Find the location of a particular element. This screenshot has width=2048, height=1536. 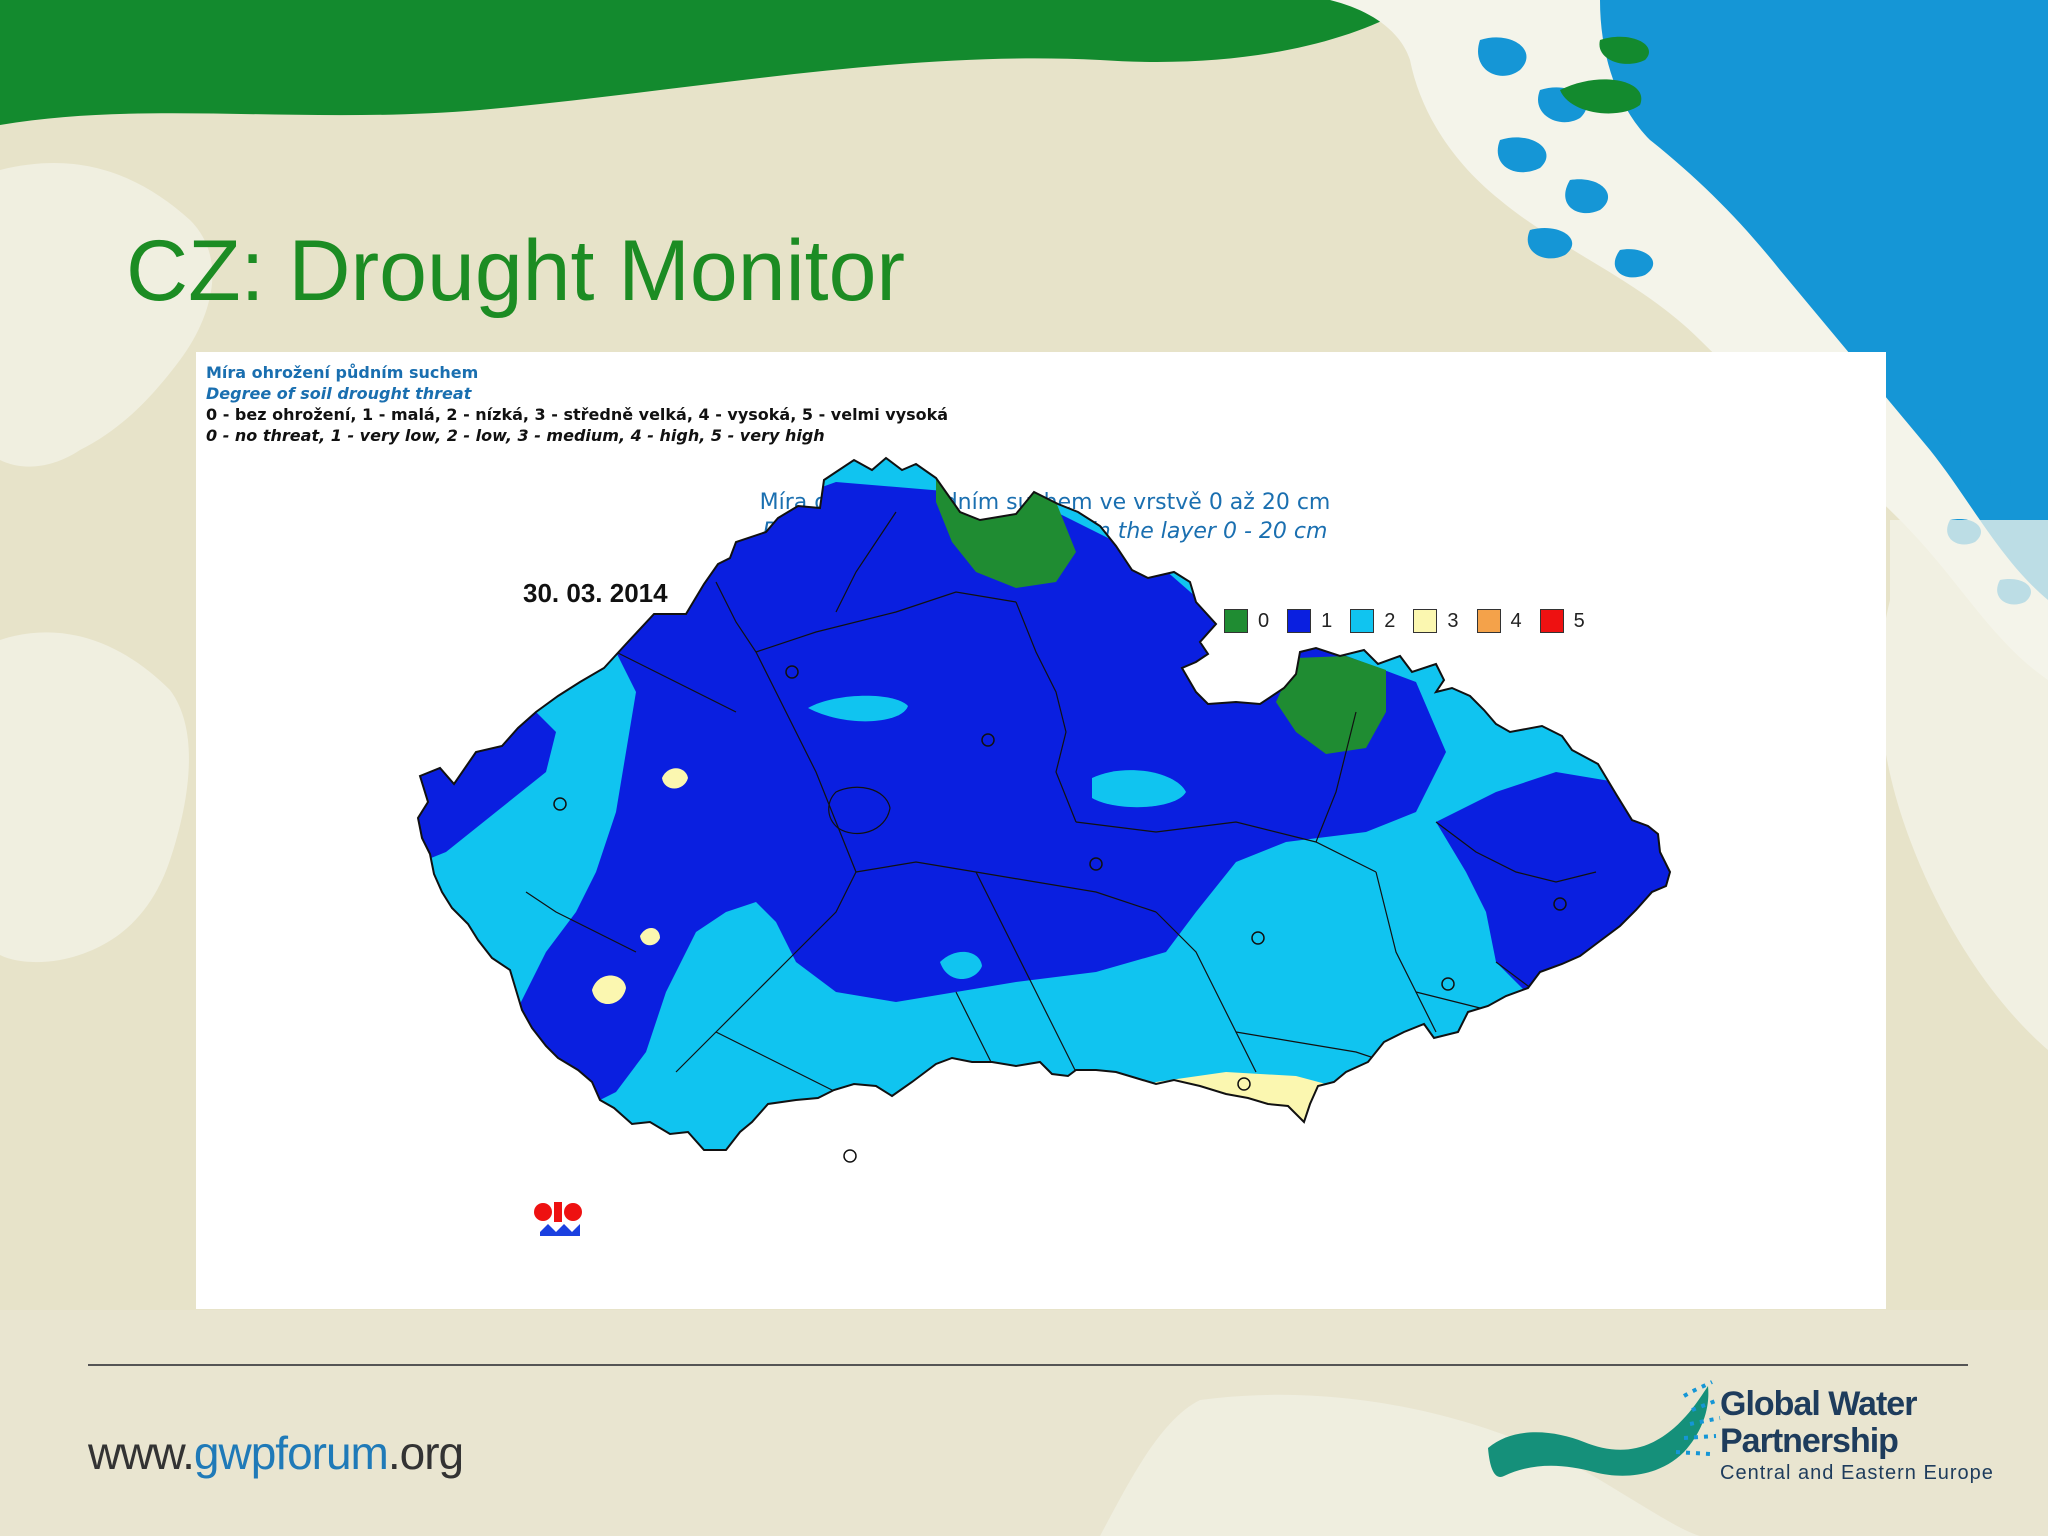

legend-label: 5 is located at coordinates (1579, 620).